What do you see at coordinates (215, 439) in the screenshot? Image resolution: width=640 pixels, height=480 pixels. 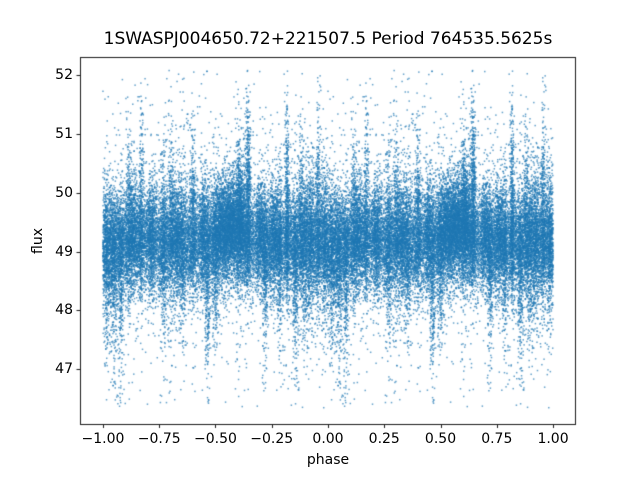 I see `x-tick-label: −0.50` at bounding box center [215, 439].